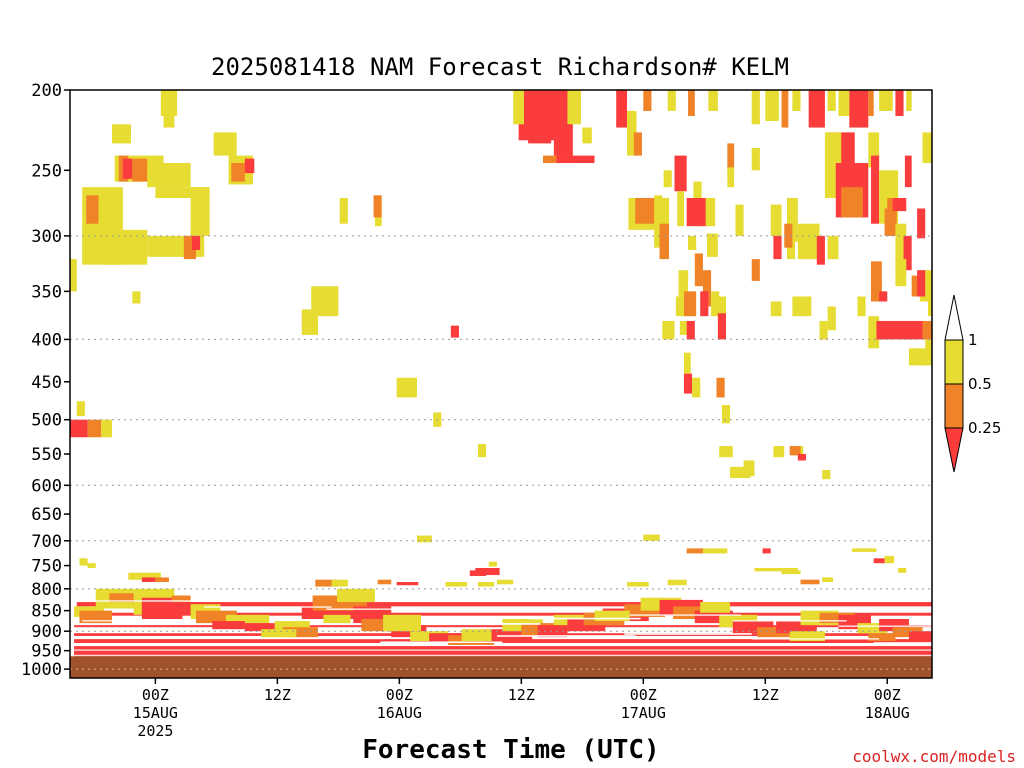 The width and height of the screenshot is (1024, 768). What do you see at coordinates (155, 731) in the screenshot?
I see `x-tick-label: 2025` at bounding box center [155, 731].